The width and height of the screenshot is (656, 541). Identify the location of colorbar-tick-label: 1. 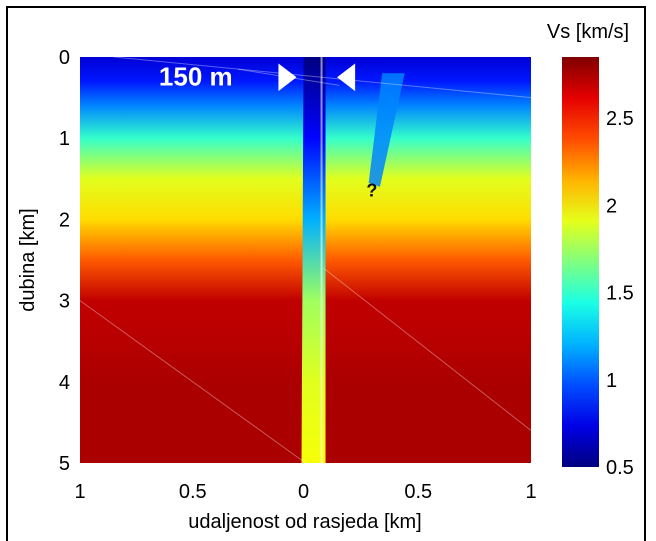
(611, 381).